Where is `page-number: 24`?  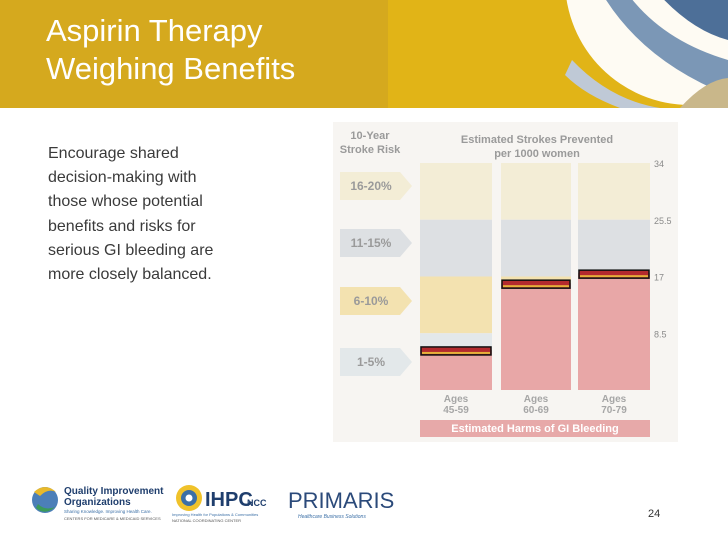
page-number: 24 is located at coordinates (654, 514).